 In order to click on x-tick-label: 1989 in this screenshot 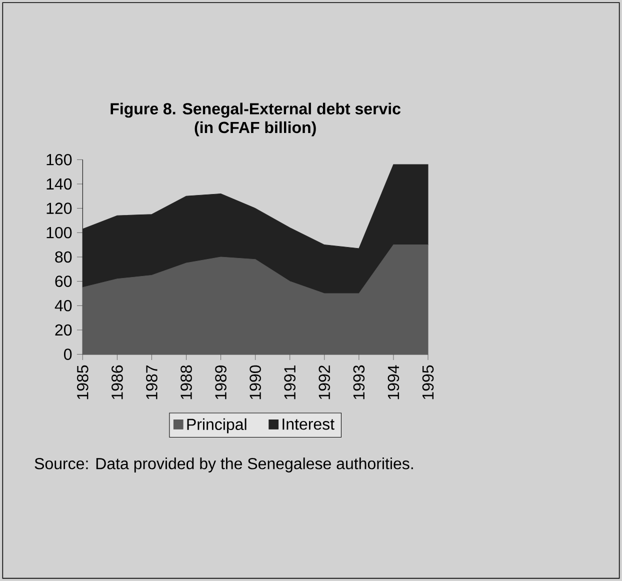, I will do `click(220, 382)`.